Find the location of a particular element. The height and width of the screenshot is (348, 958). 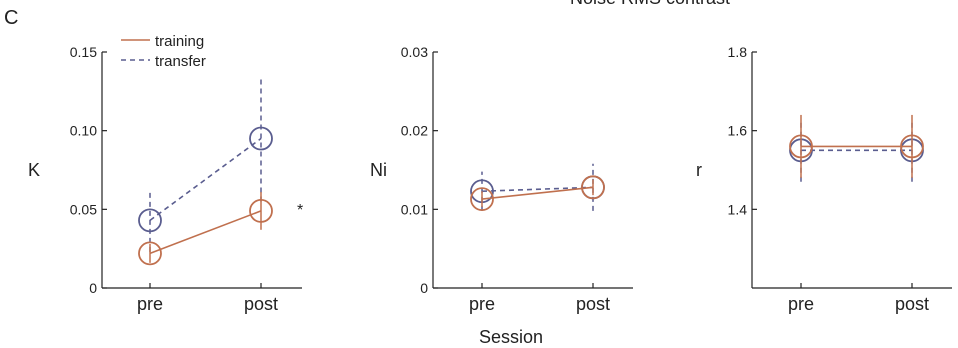

y-tick-label: 0.15 is located at coordinates (83, 52).